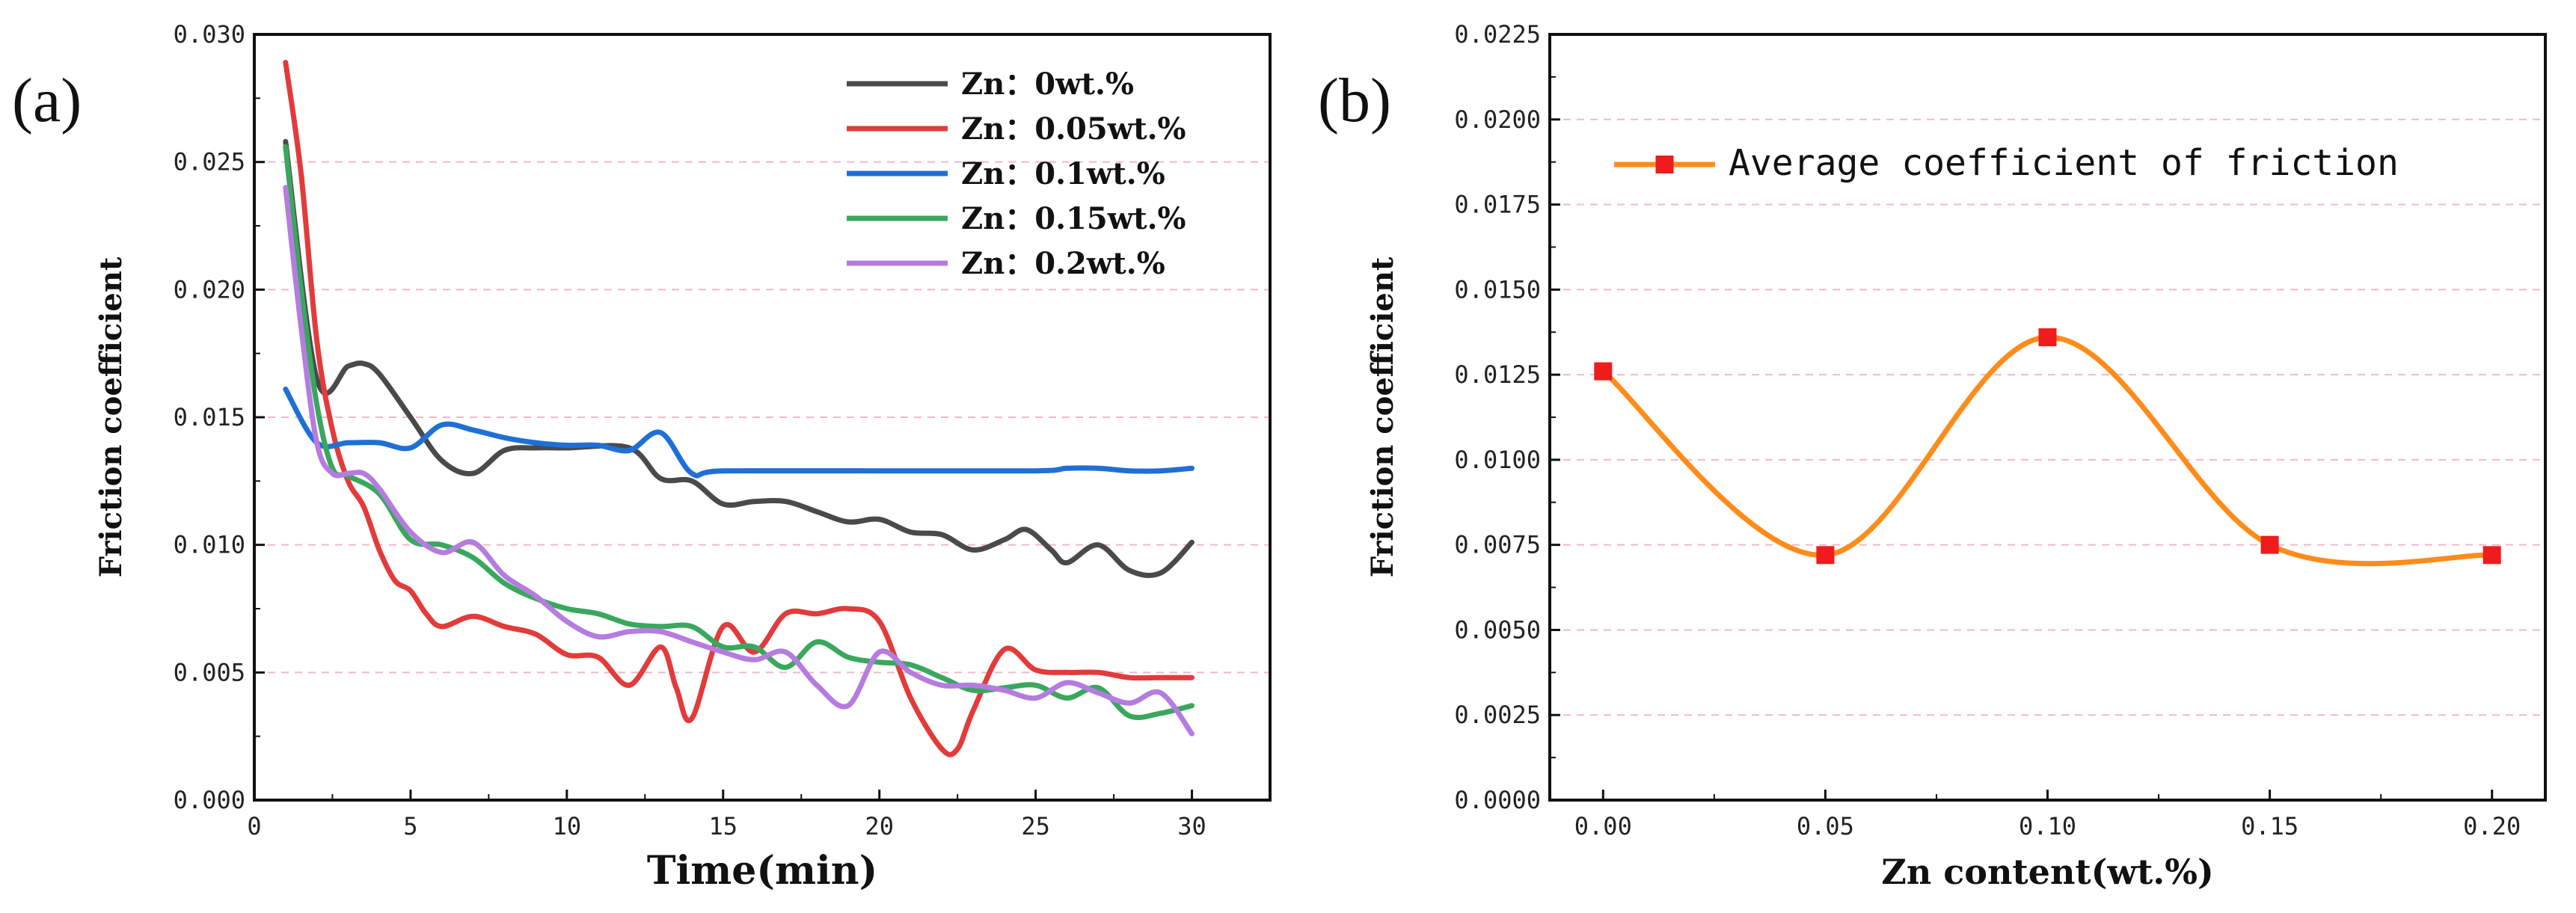 The width and height of the screenshot is (2576, 913). What do you see at coordinates (1497, 374) in the screenshot?
I see `y-tick-label: 0.0125` at bounding box center [1497, 374].